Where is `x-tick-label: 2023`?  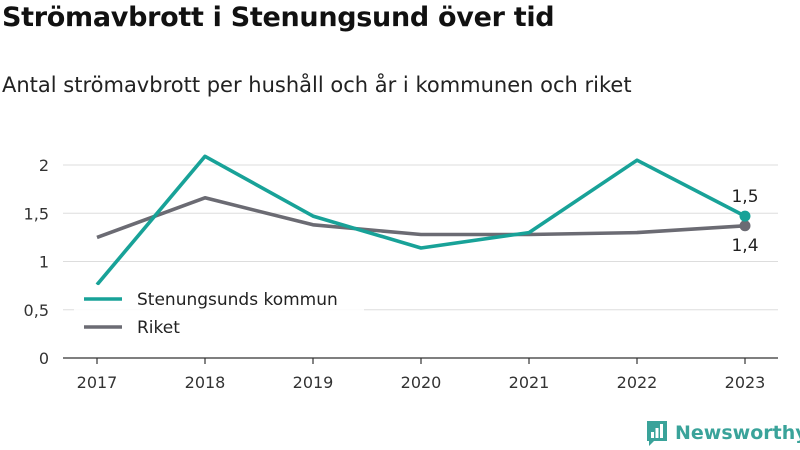
x-tick-label: 2023 is located at coordinates (745, 382).